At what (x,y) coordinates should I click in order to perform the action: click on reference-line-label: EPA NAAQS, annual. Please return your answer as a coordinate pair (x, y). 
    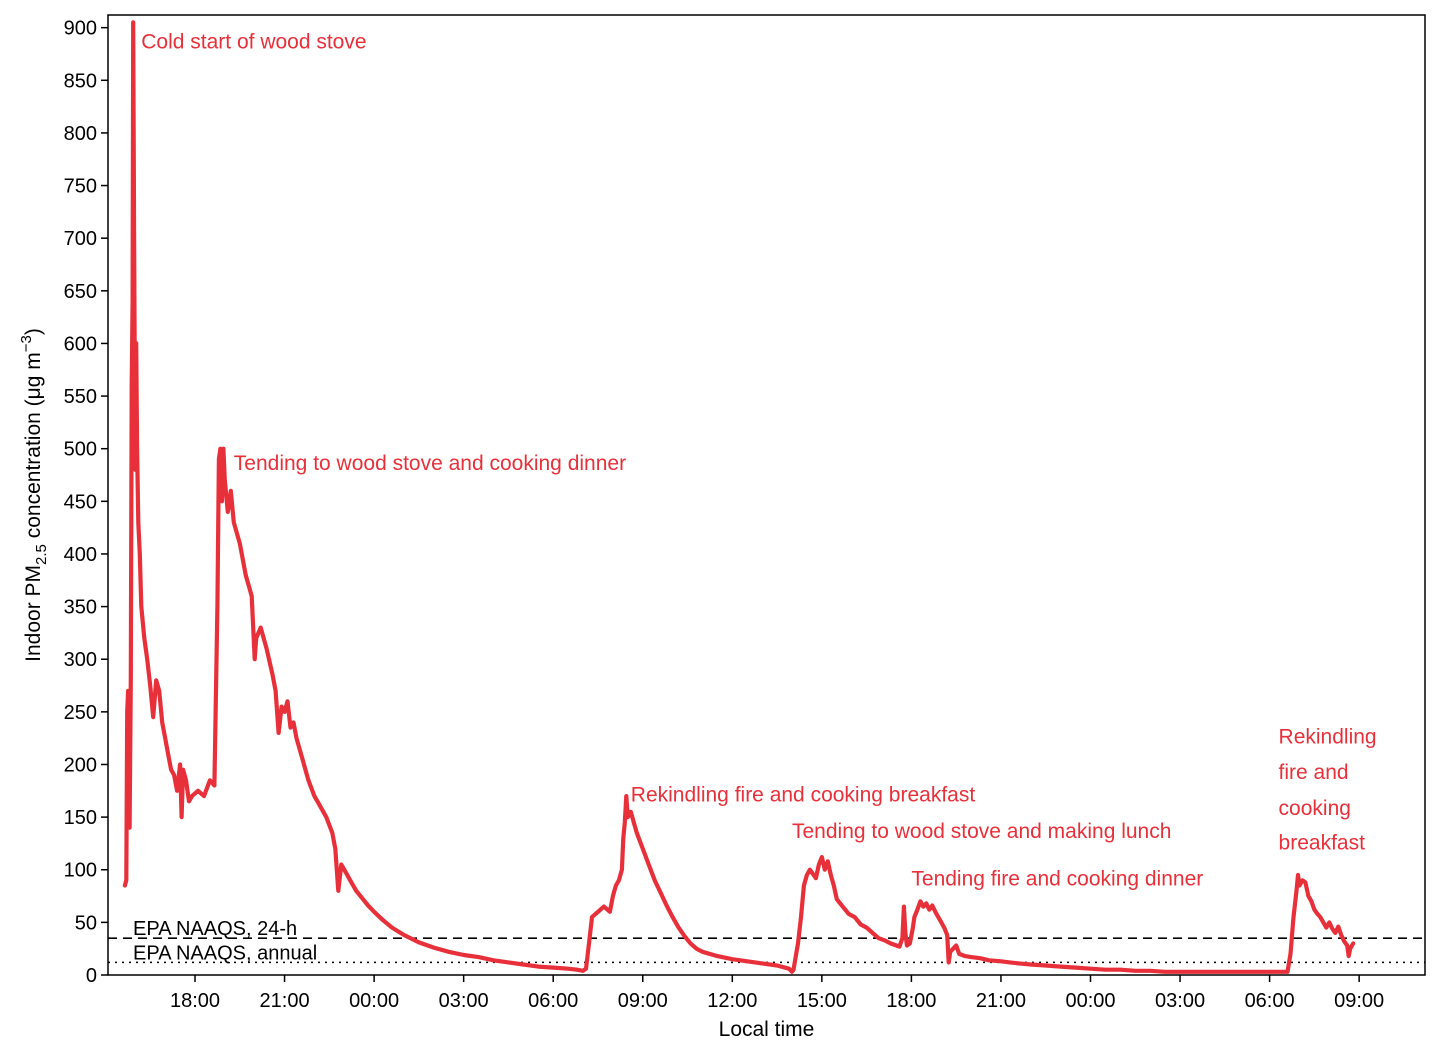
    Looking at the image, I should click on (225, 953).